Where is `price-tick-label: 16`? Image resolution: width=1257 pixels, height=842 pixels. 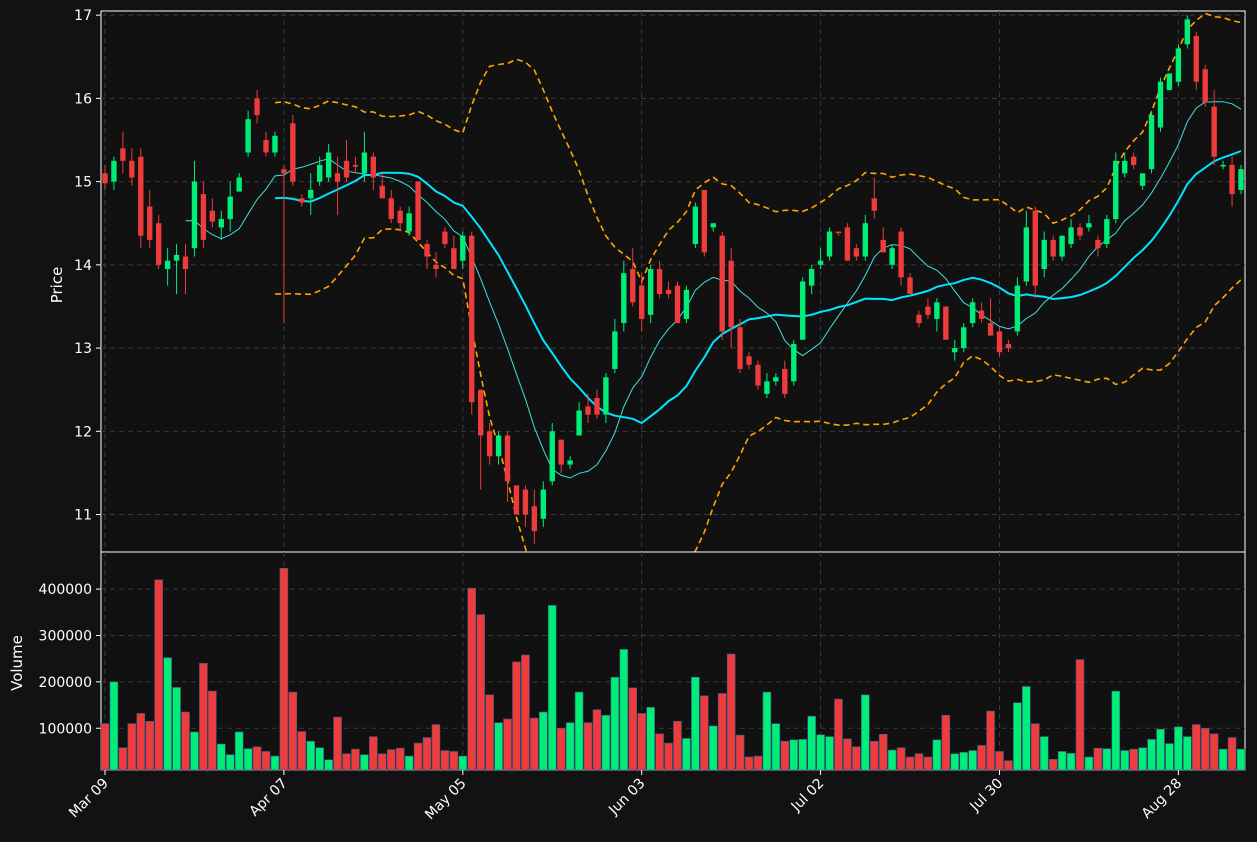 price-tick-label: 16 is located at coordinates (83, 99).